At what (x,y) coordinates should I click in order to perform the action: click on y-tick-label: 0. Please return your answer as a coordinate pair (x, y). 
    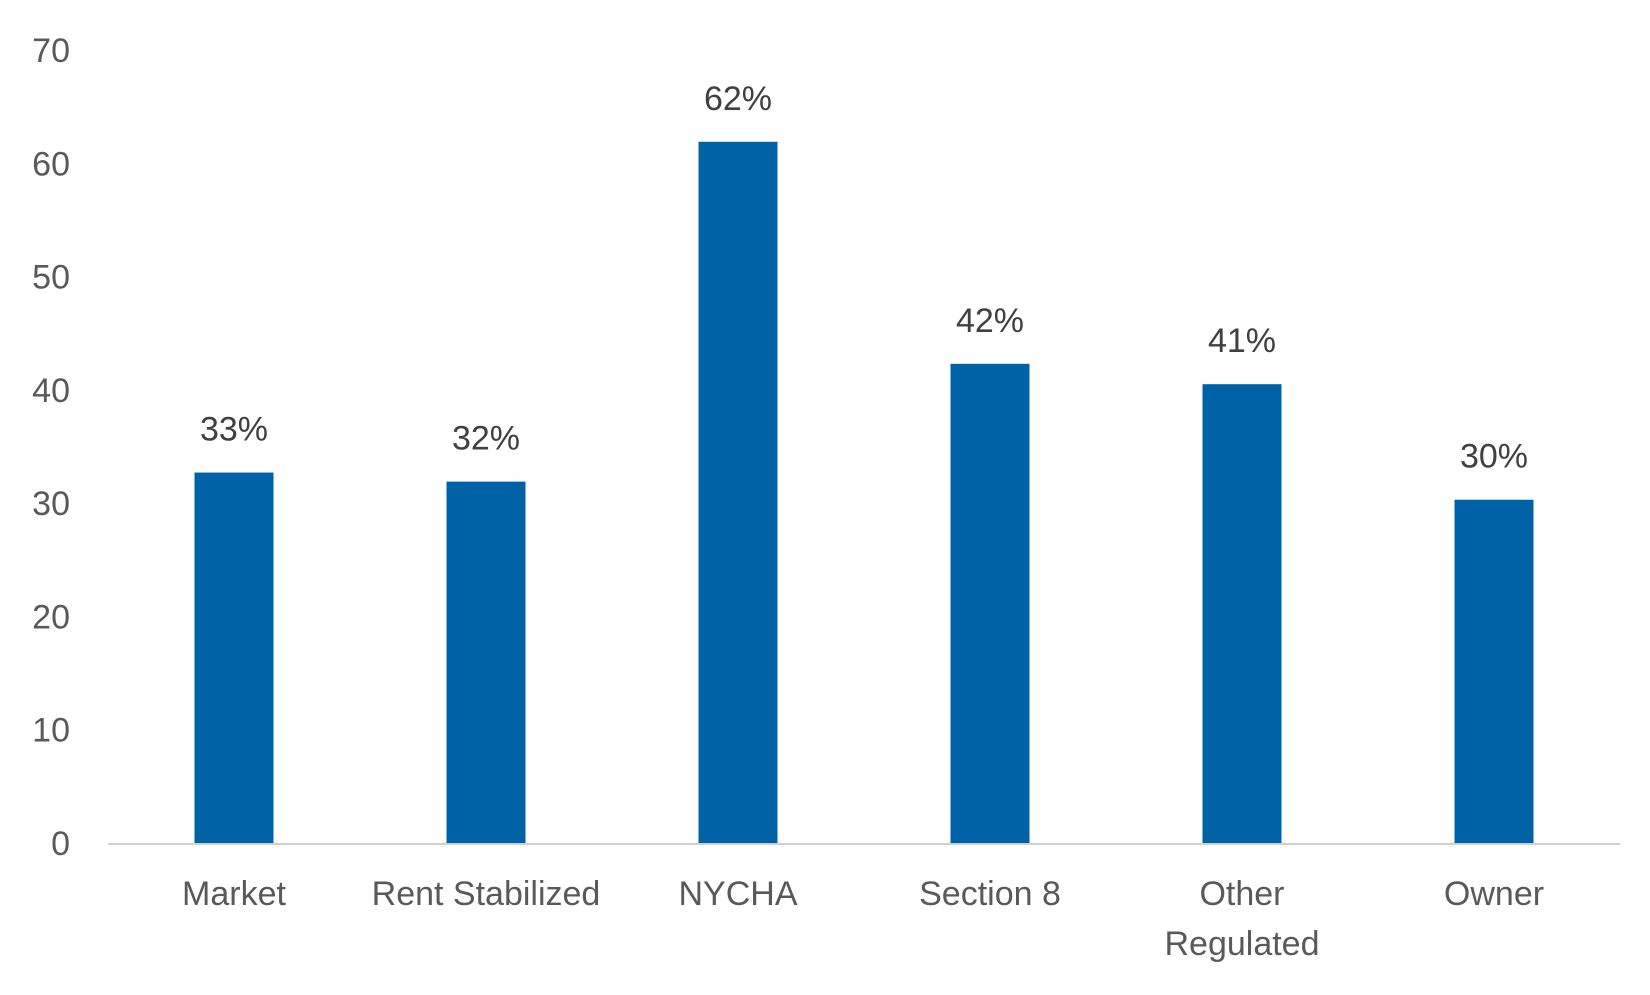
    Looking at the image, I should click on (60, 844).